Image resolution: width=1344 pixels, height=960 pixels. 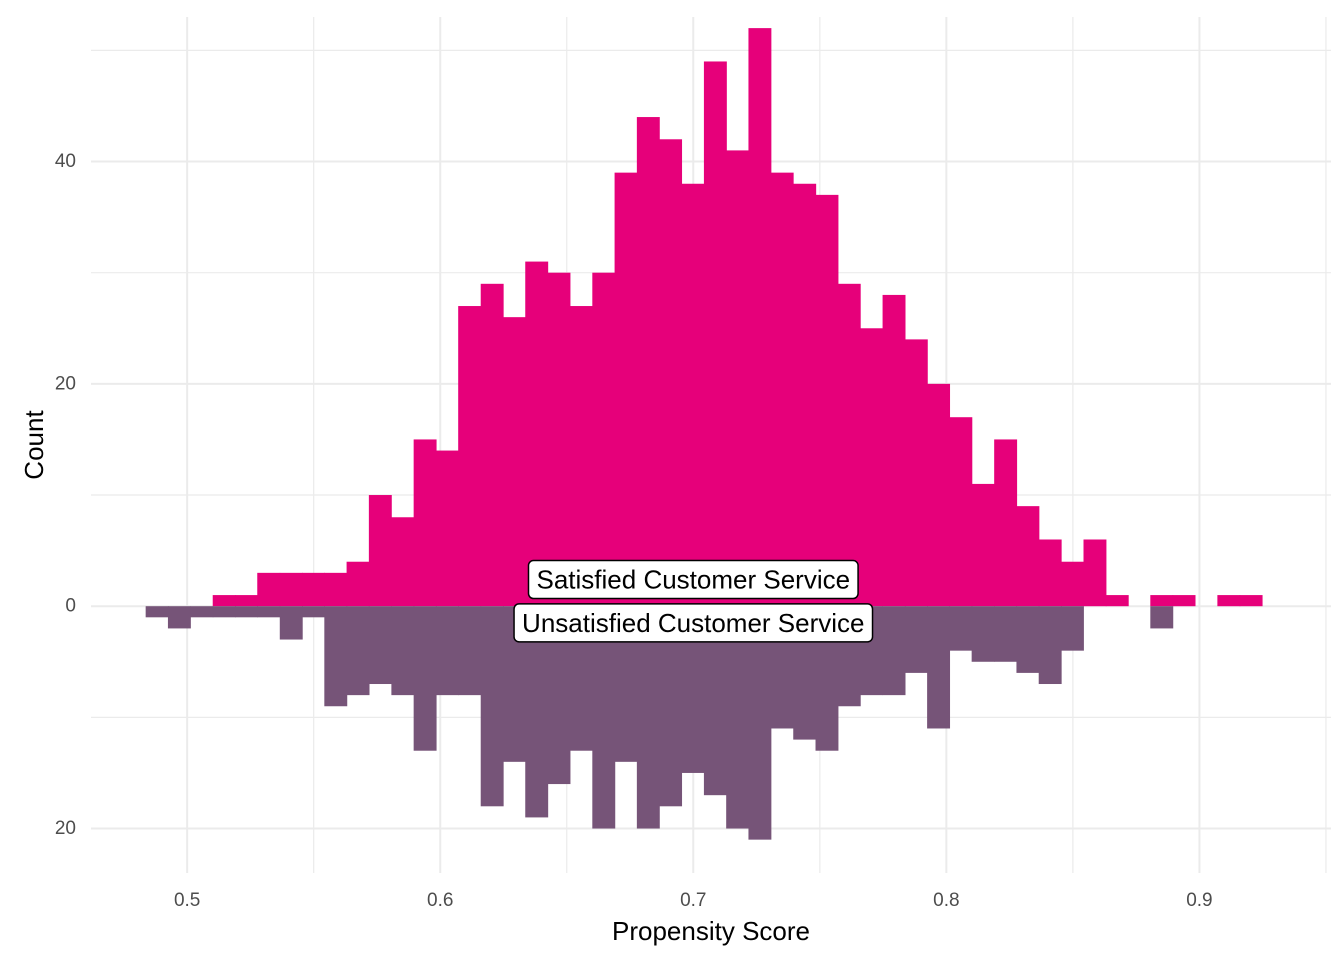 I want to click on group-label-unsatisfied: Unsatisfied Customer Service, so click(x=693, y=623).